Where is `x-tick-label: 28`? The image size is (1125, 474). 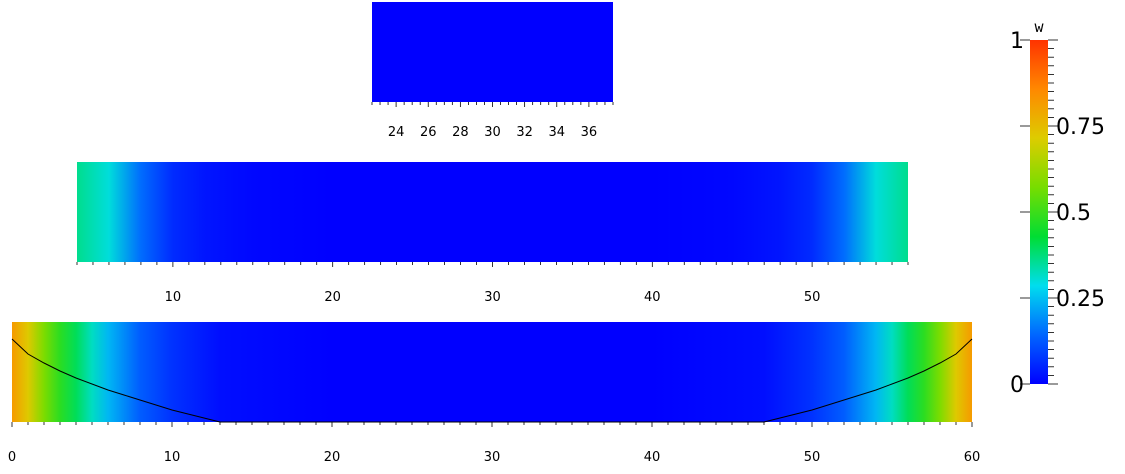
x-tick-label: 28 is located at coordinates (460, 132).